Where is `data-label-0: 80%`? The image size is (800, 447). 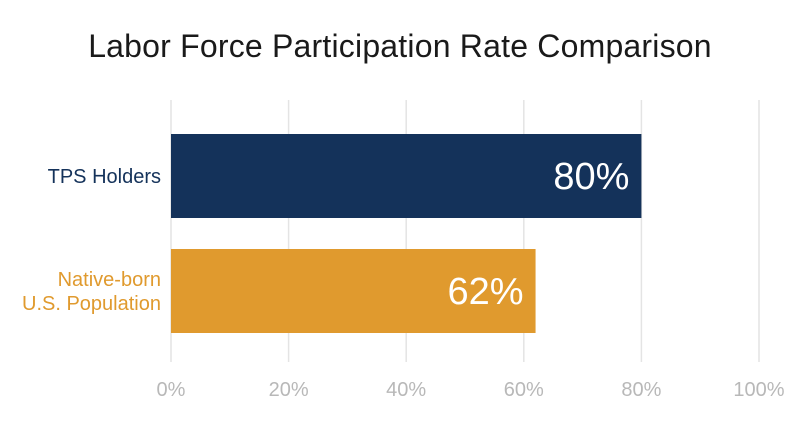
data-label-0: 80% is located at coordinates (591, 177).